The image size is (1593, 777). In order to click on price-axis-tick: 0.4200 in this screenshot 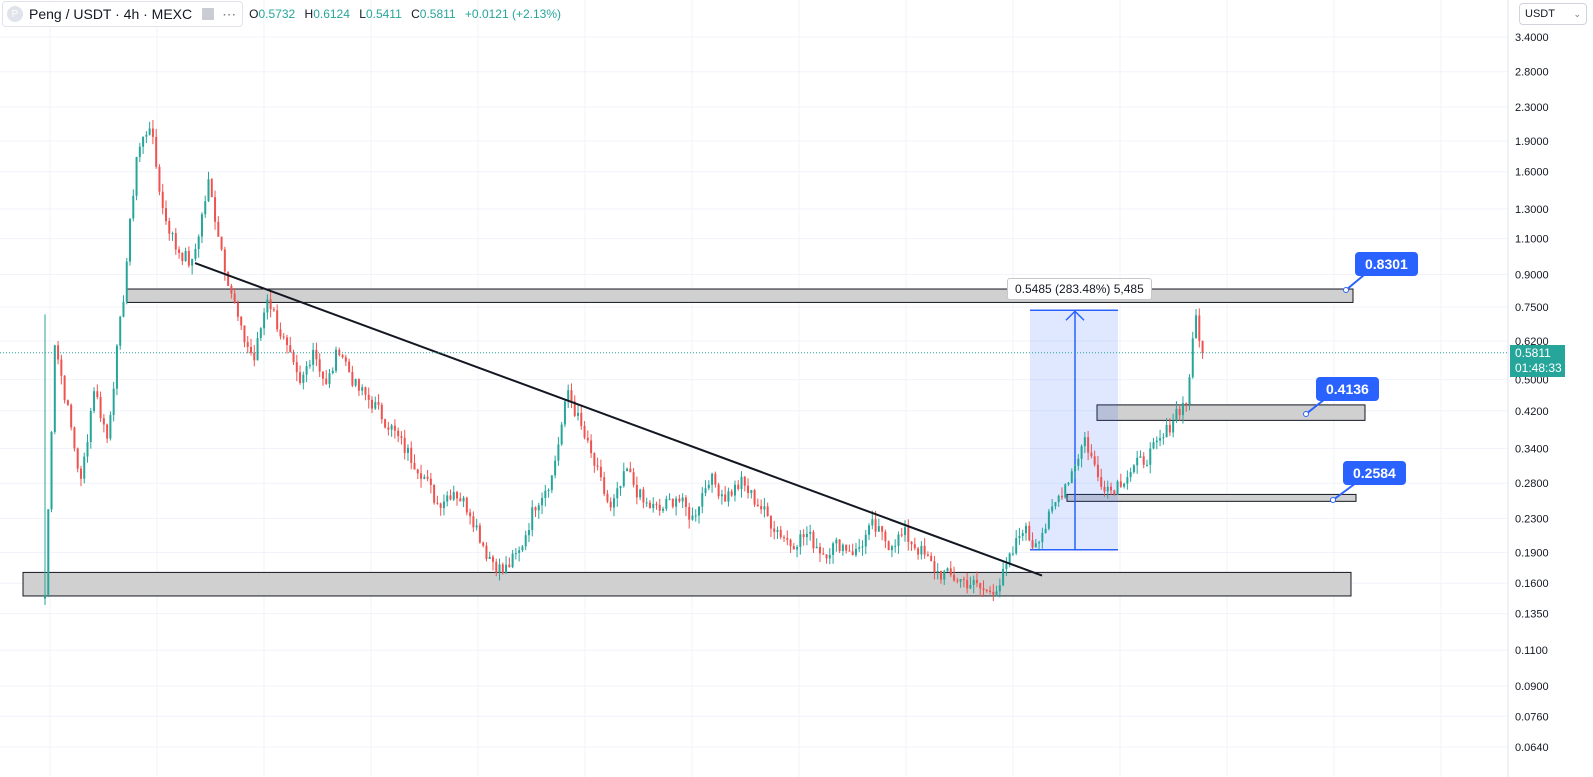, I will do `click(1532, 412)`.